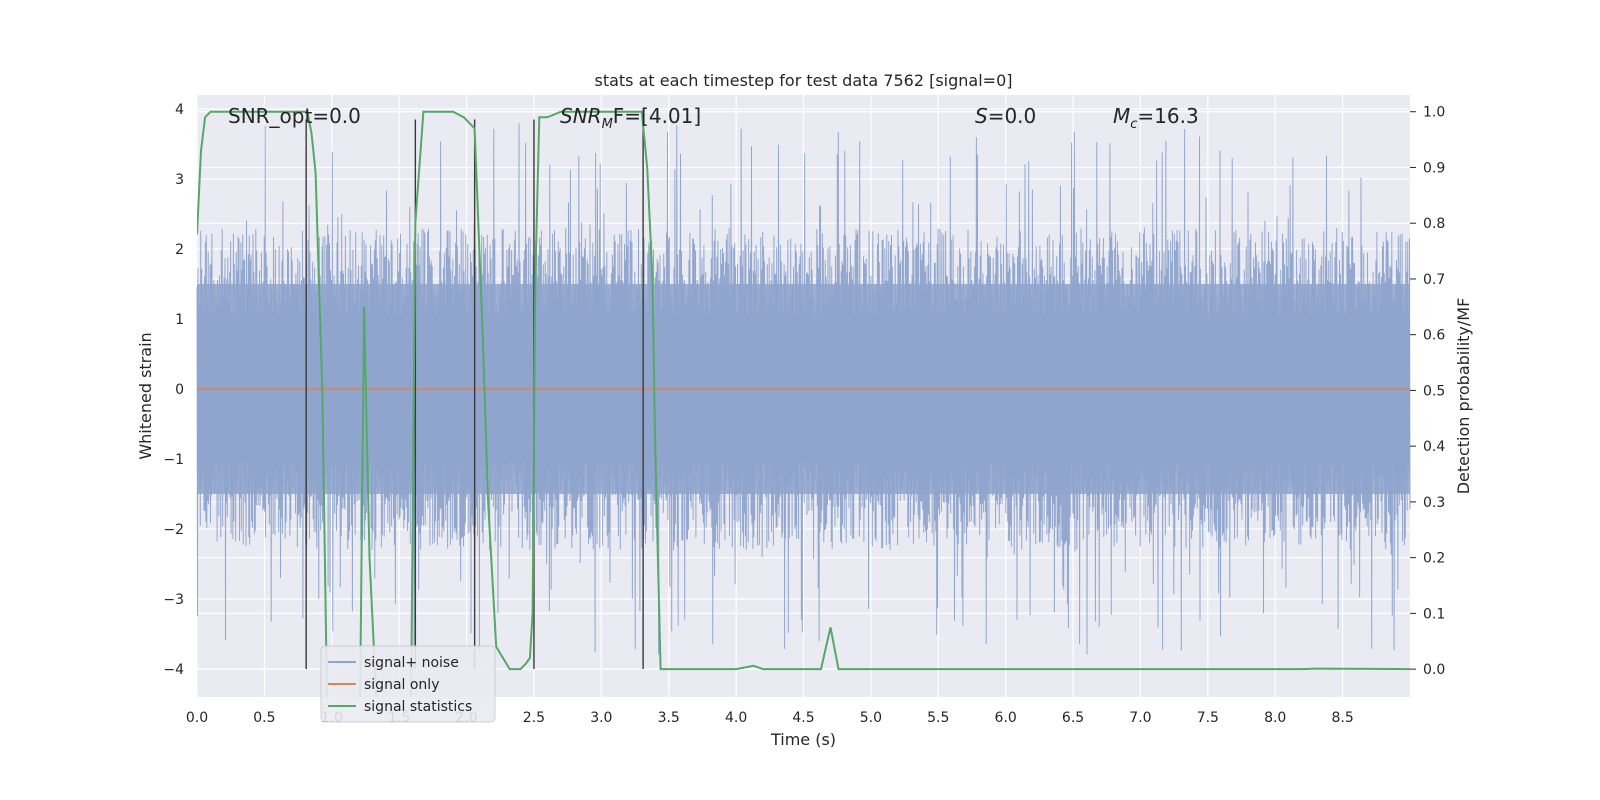 The image size is (1600, 800). What do you see at coordinates (1006, 718) in the screenshot?
I see `x-tick-label: 6.0` at bounding box center [1006, 718].